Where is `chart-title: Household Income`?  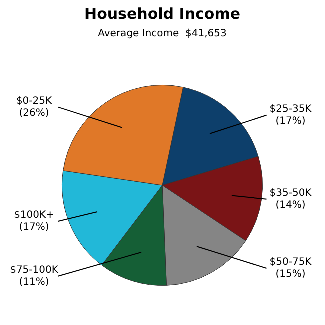
chart-title: Household Income is located at coordinates (162, 13).